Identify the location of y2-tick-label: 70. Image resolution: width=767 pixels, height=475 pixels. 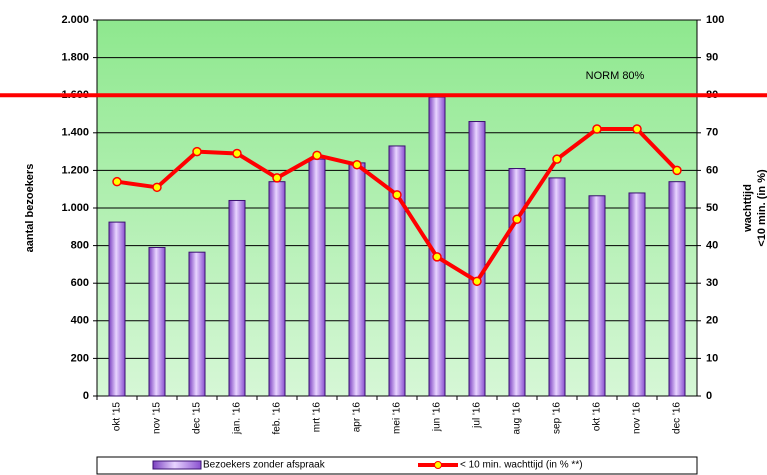
(712, 133).